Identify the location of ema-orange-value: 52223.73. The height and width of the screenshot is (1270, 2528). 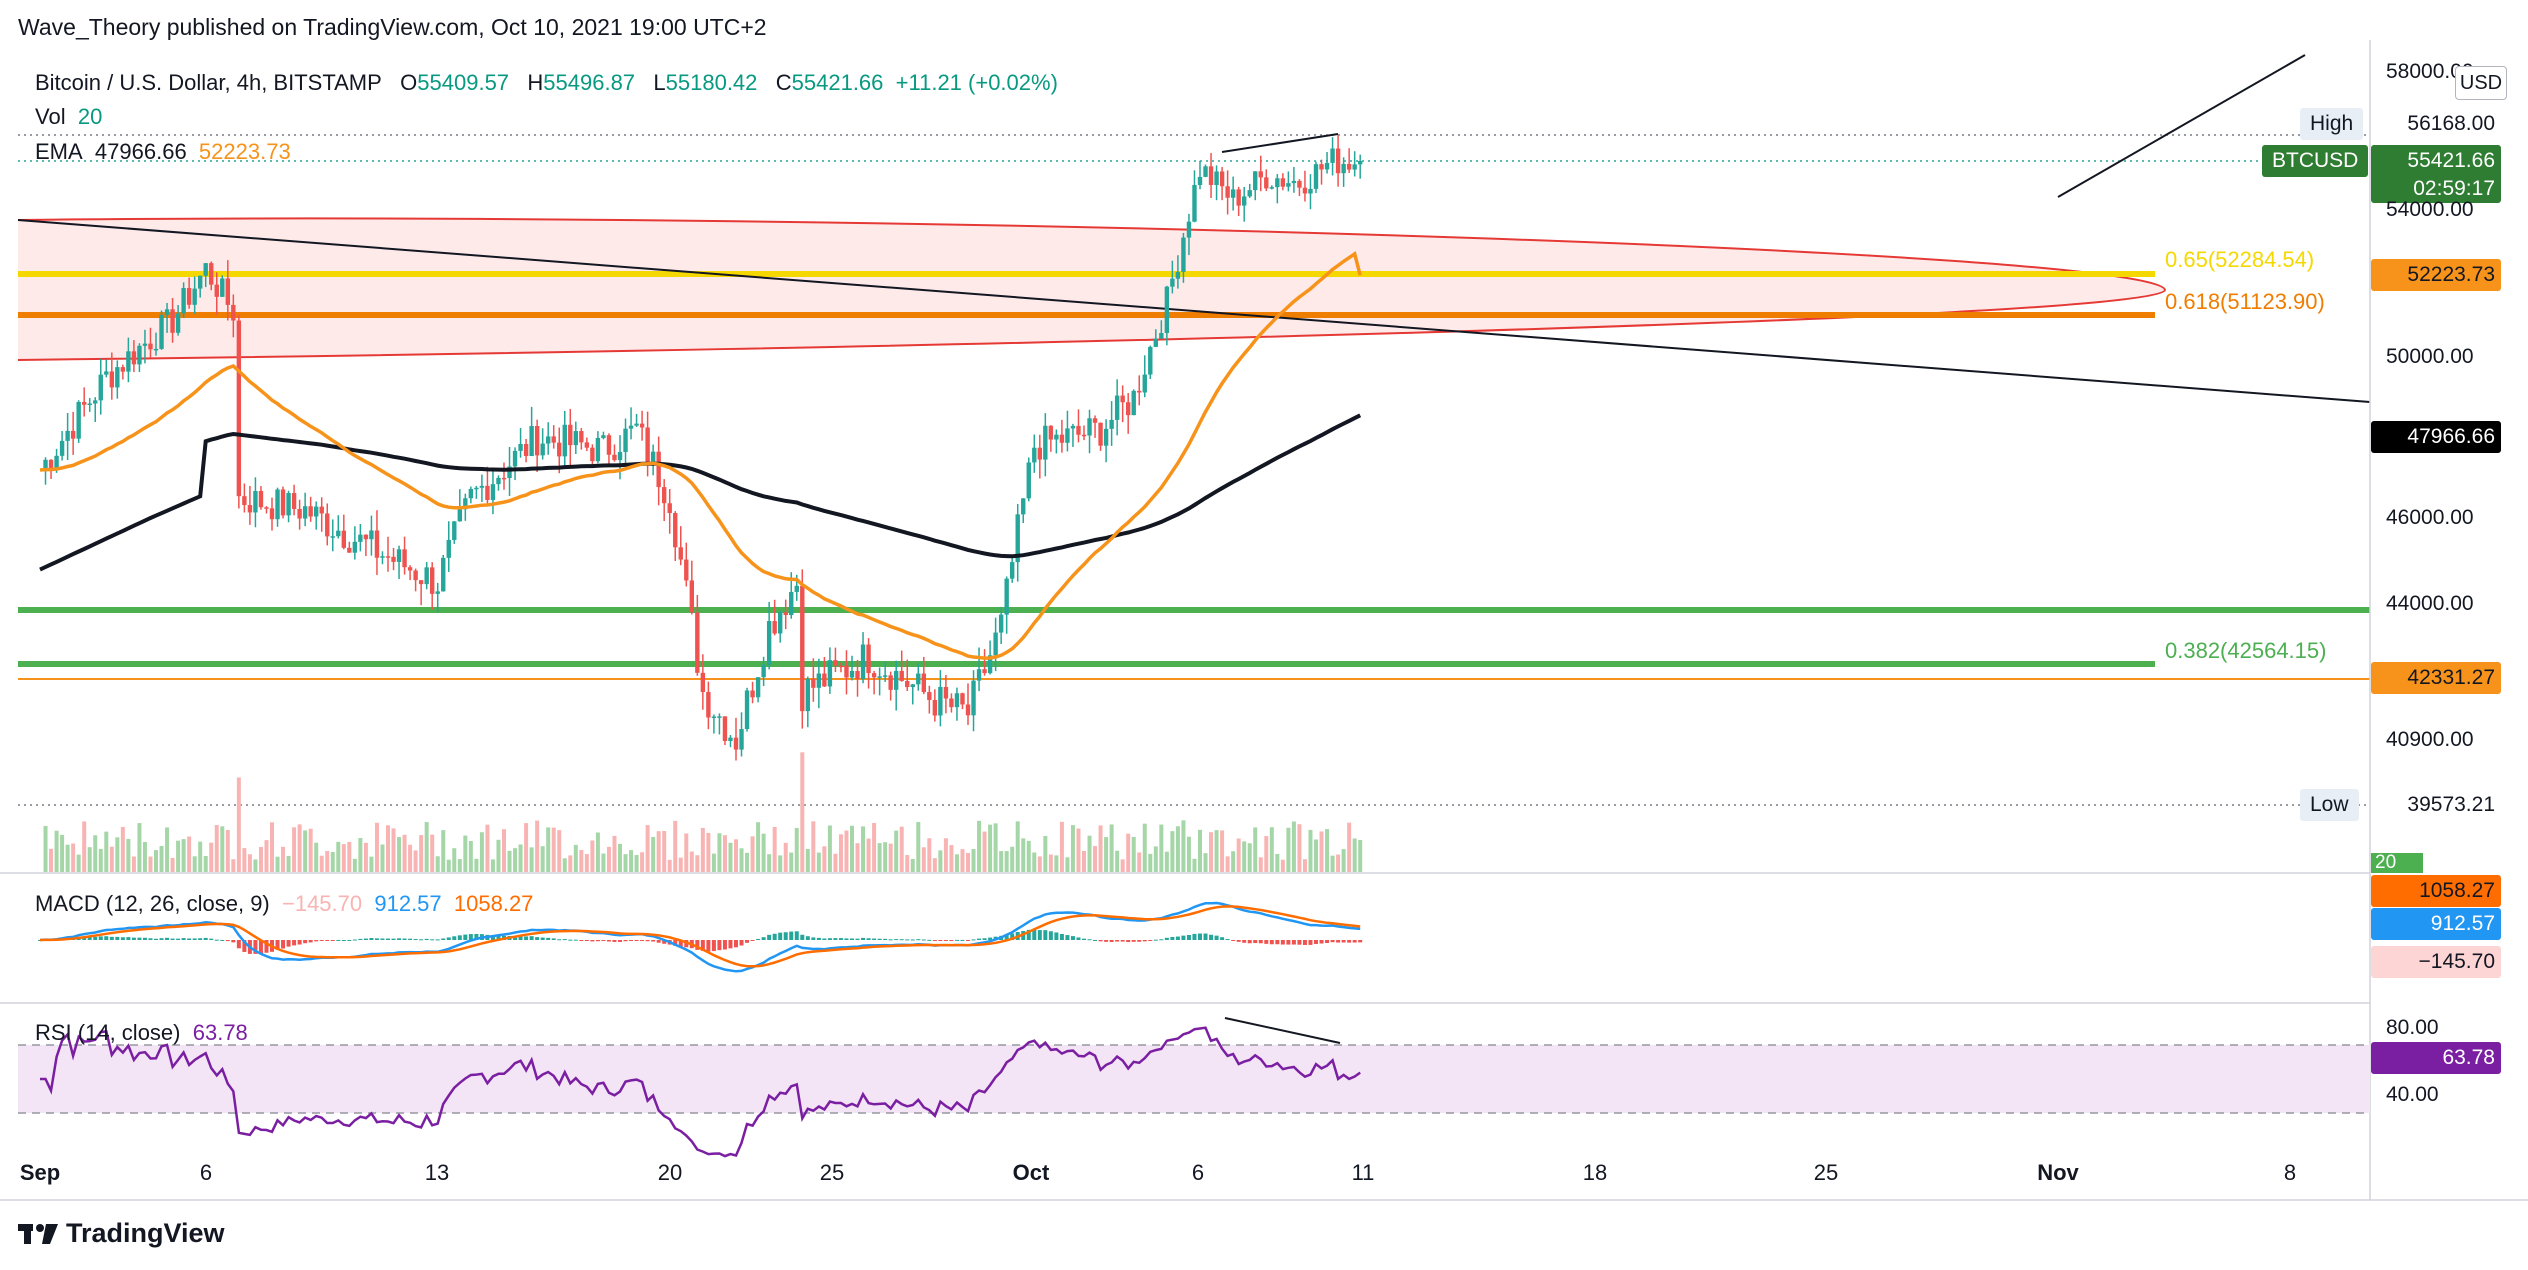
(244, 151).